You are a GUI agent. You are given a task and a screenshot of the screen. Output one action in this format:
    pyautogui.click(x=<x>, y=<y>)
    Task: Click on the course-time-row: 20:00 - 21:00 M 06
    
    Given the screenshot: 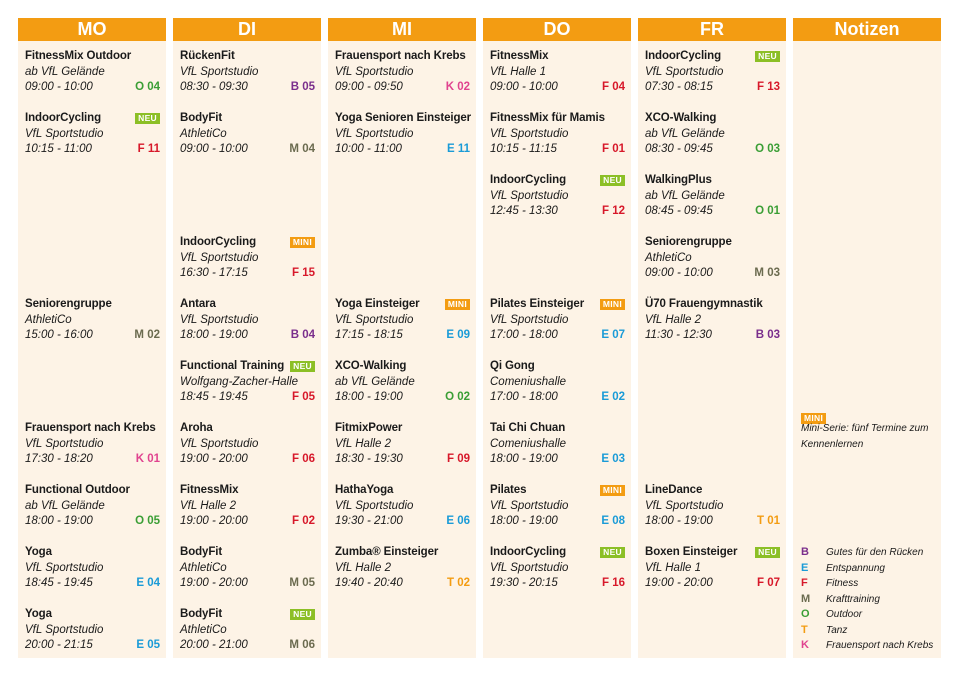 What is the action you would take?
    pyautogui.click(x=247, y=646)
    